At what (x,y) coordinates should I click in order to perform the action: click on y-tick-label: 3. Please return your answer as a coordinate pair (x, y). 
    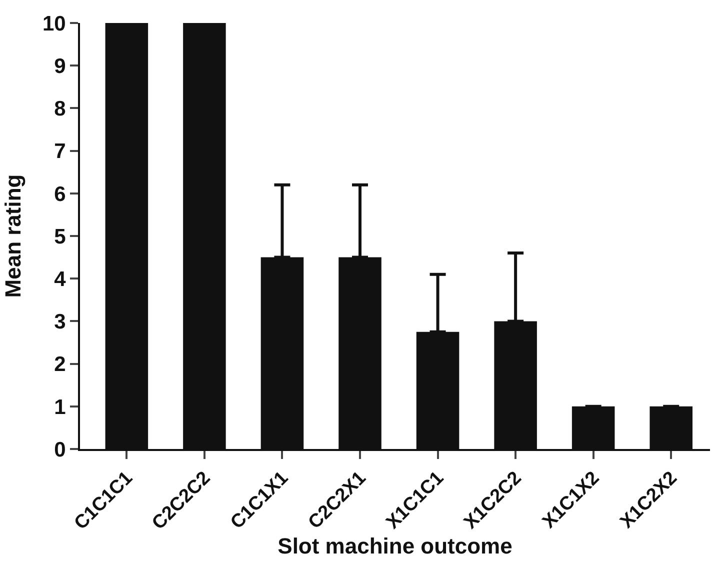
    Looking at the image, I should click on (60, 322).